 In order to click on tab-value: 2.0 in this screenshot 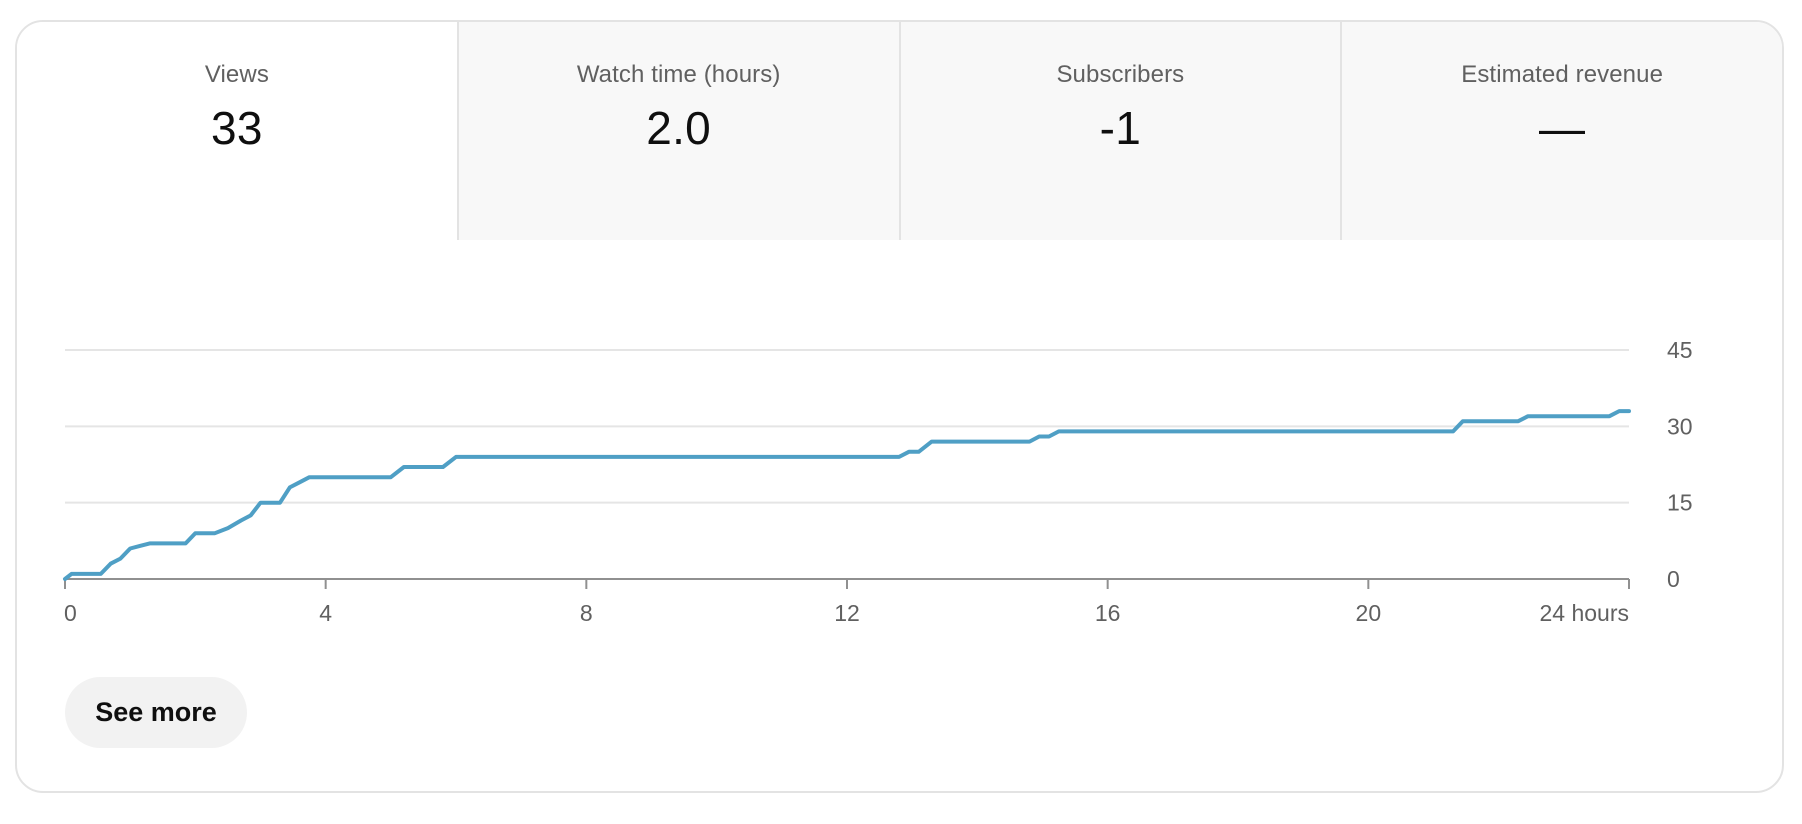, I will do `click(679, 128)`.